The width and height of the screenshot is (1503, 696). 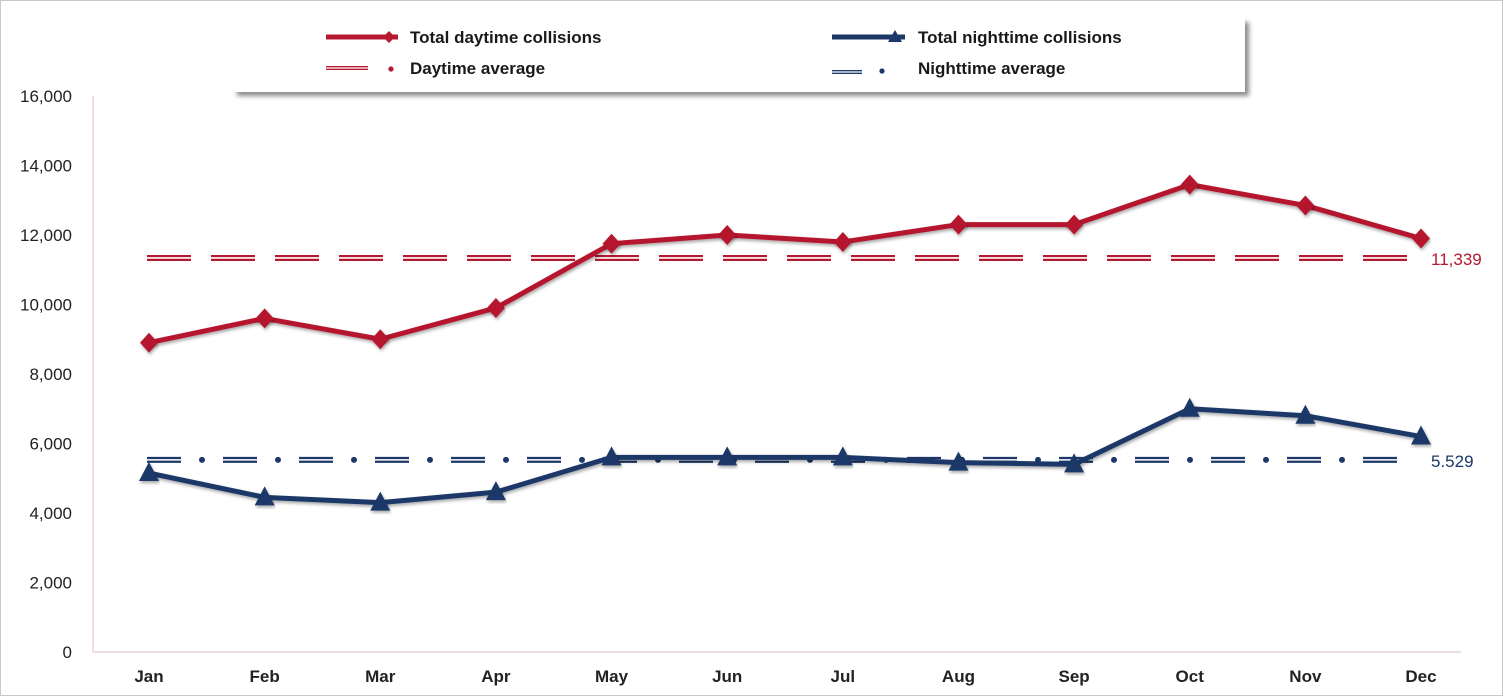 I want to click on legend-item-daytime: Total daytime collisions, so click(x=463, y=37).